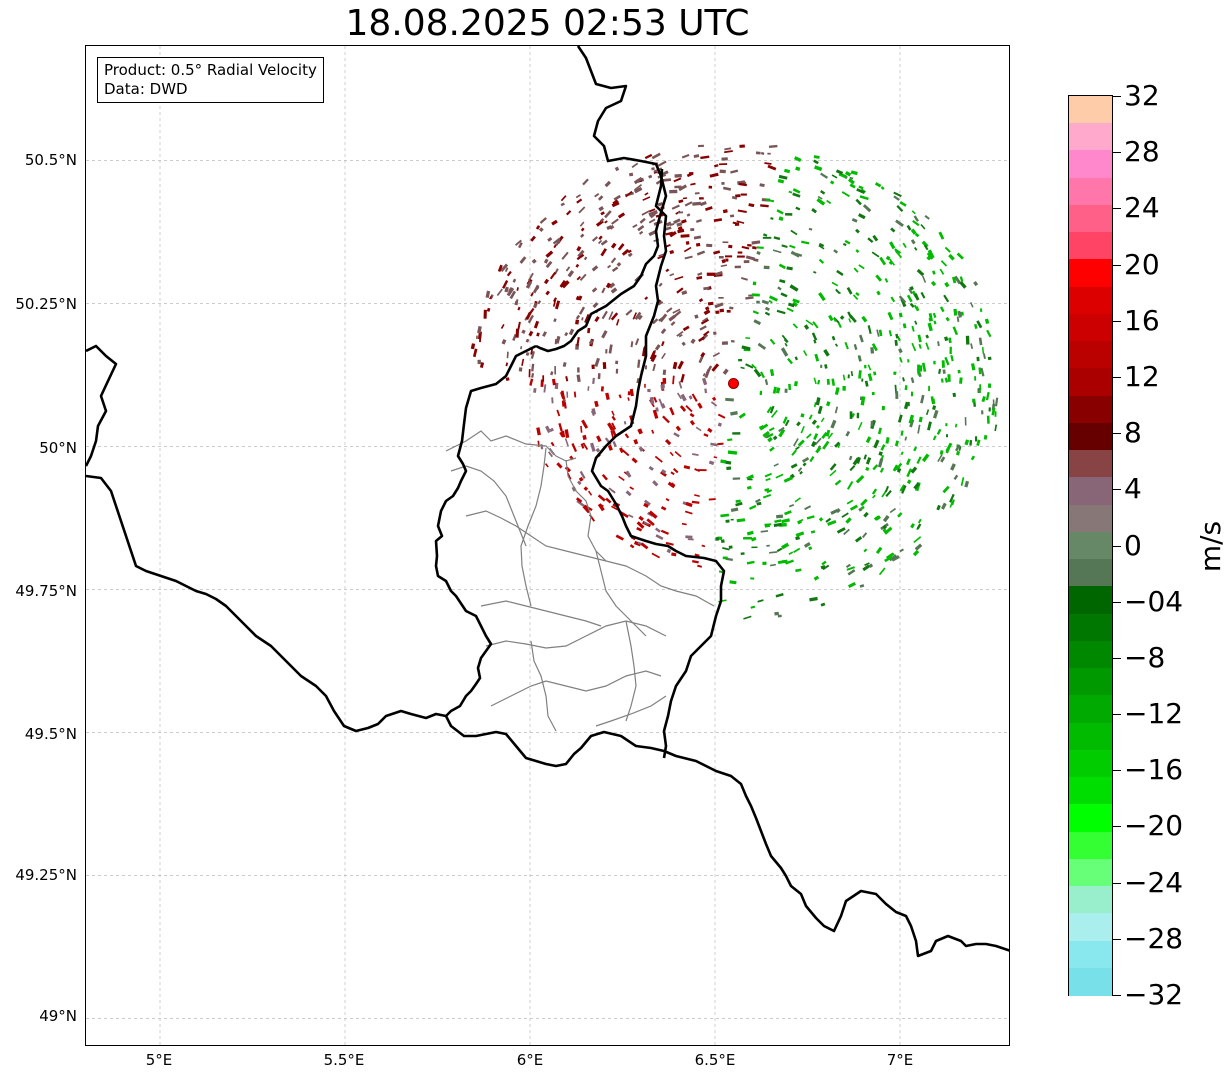 The image size is (1225, 1081). Describe the element at coordinates (1154, 770) in the screenshot. I see `colorbar-tick-label: −16` at that location.